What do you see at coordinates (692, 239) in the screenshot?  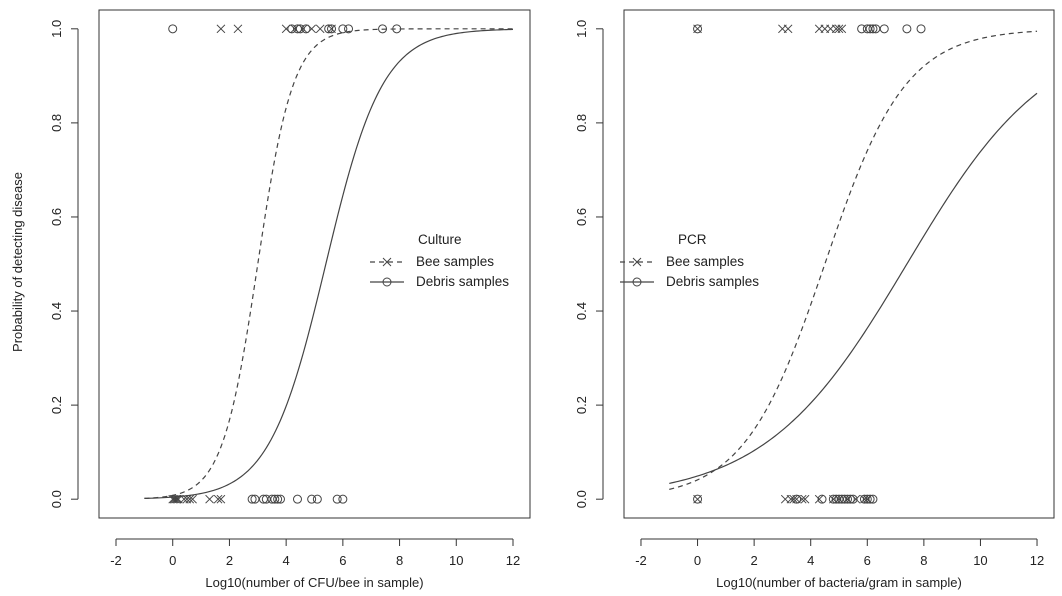 I see `legend-title: PCR` at bounding box center [692, 239].